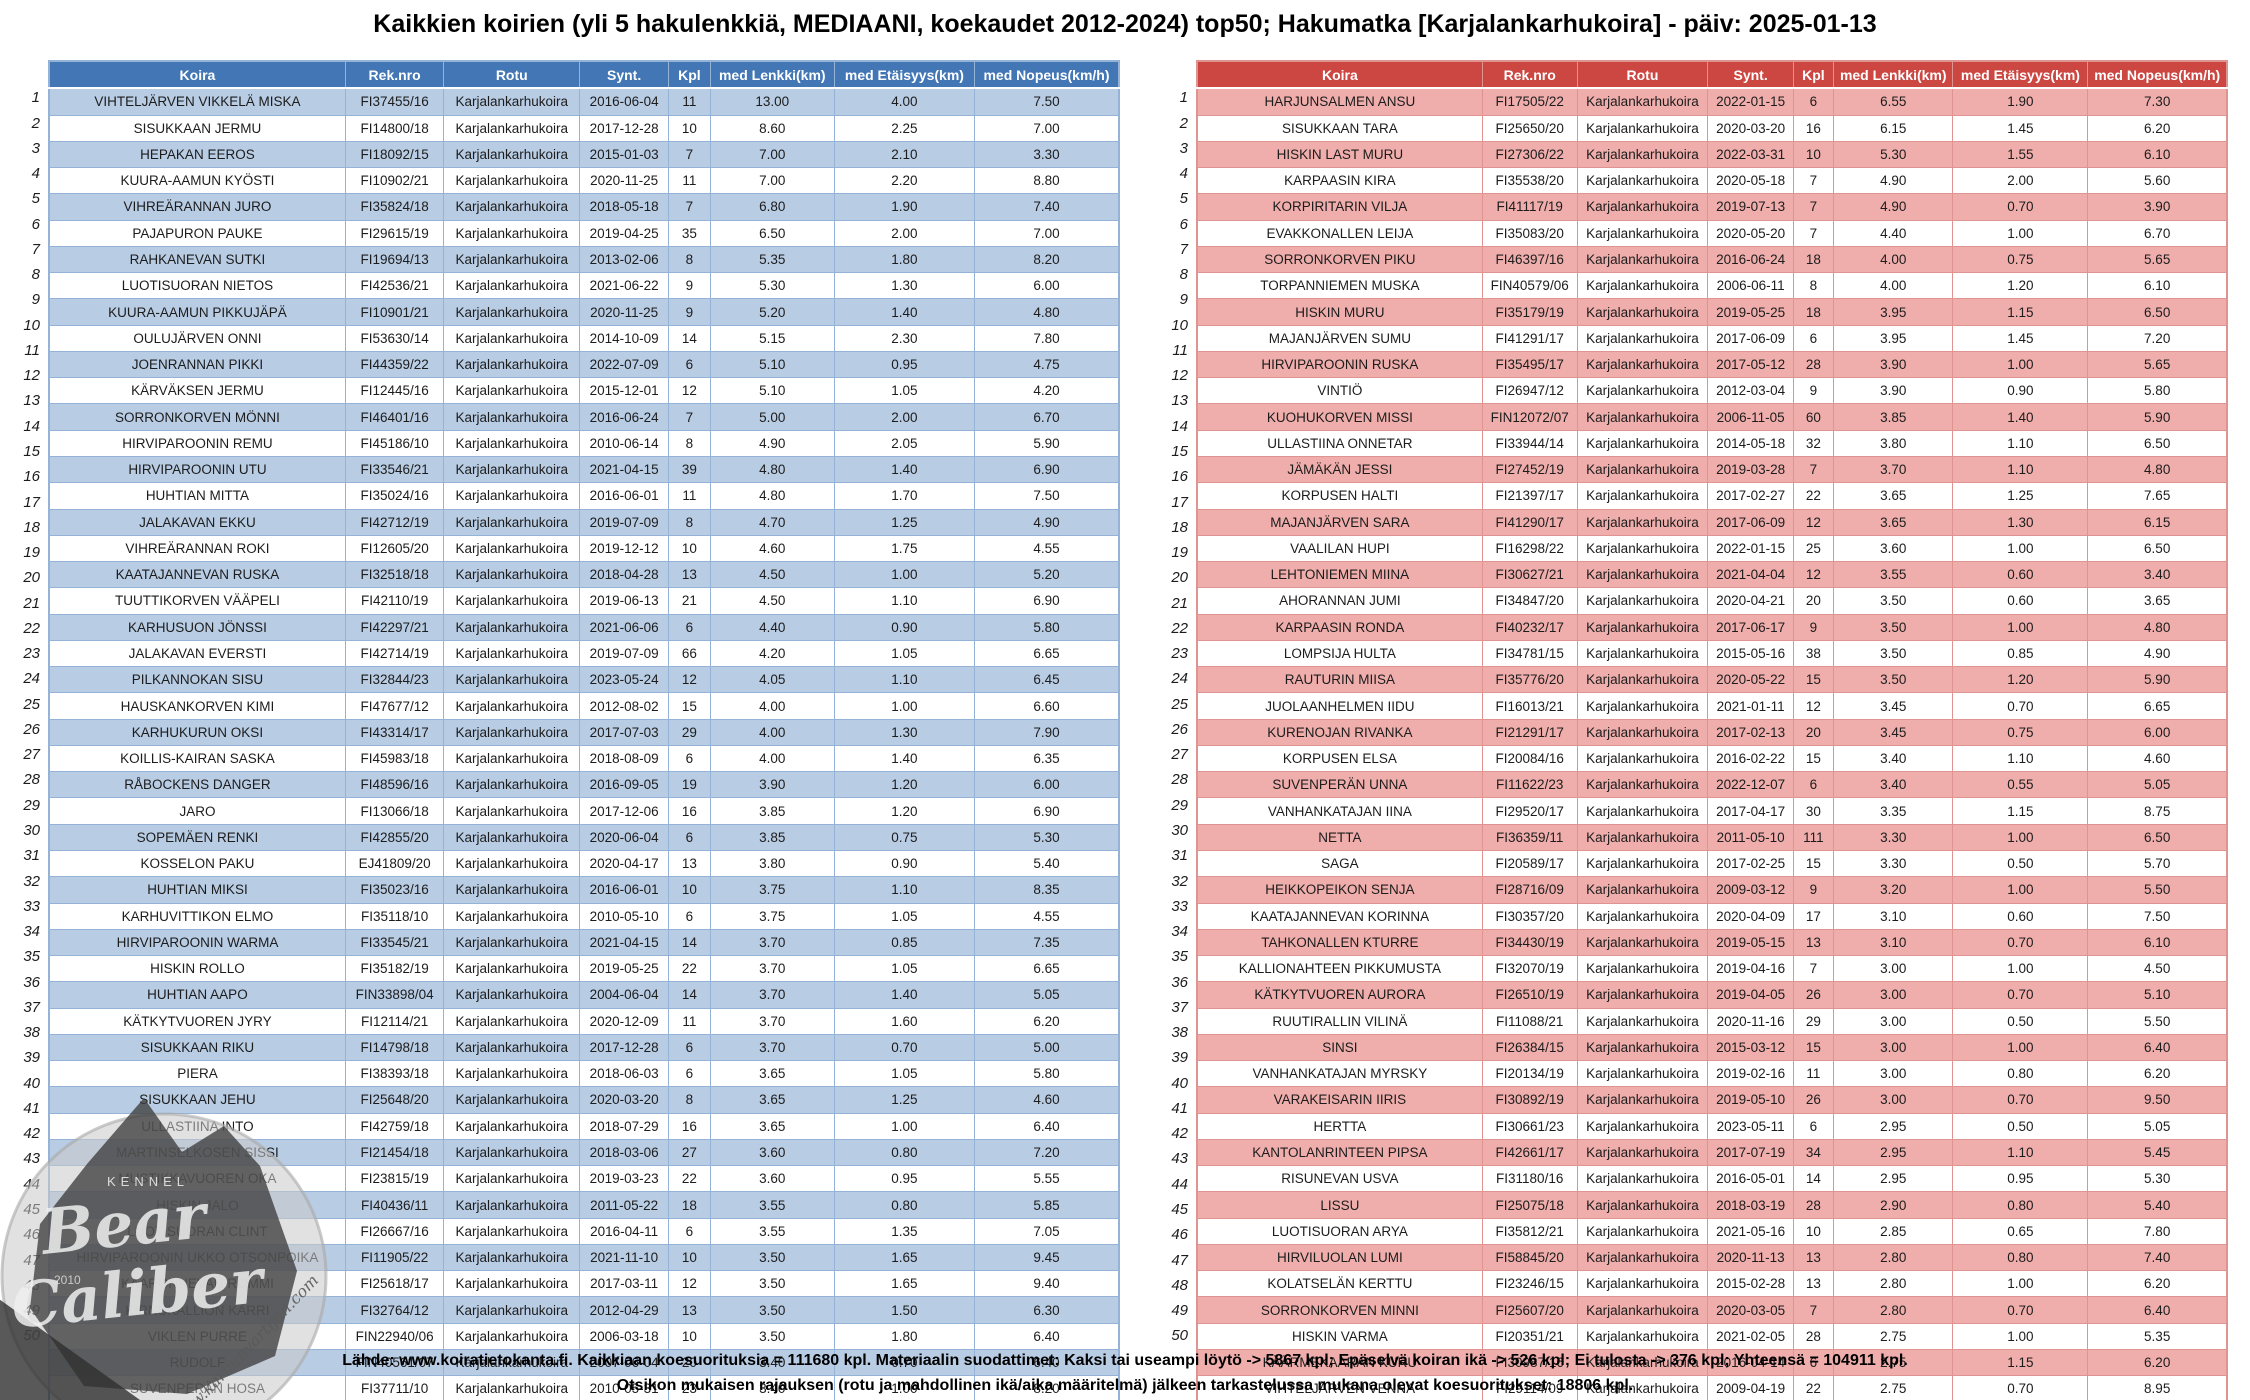 Image resolution: width=2250 pixels, height=1400 pixels. I want to click on table-cell: 39, so click(689, 469).